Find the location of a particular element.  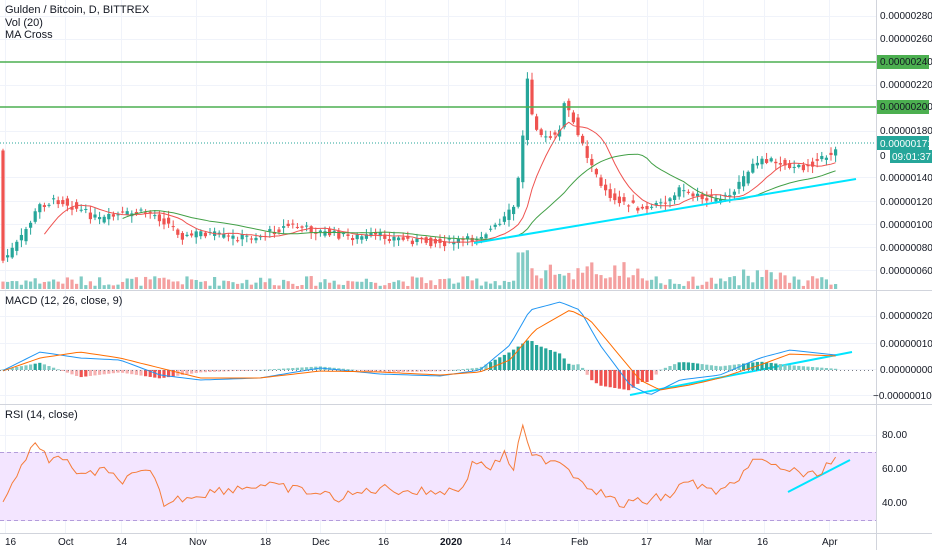

macd-trendline is located at coordinates (741, 373).